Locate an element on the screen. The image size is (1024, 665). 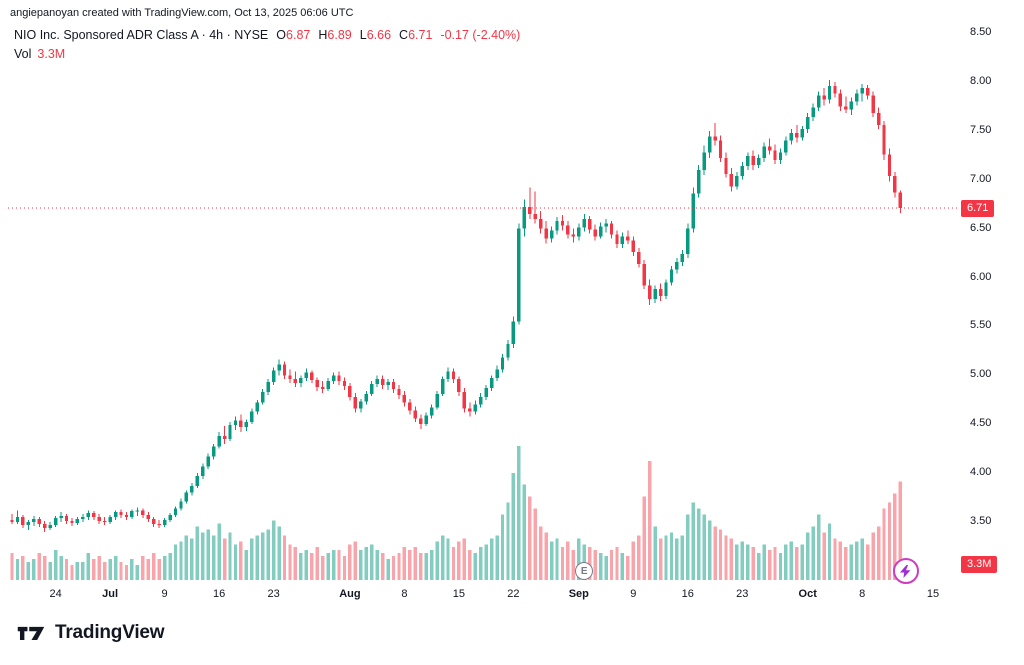
price-axis-label: 6.50 is located at coordinates (981, 227).